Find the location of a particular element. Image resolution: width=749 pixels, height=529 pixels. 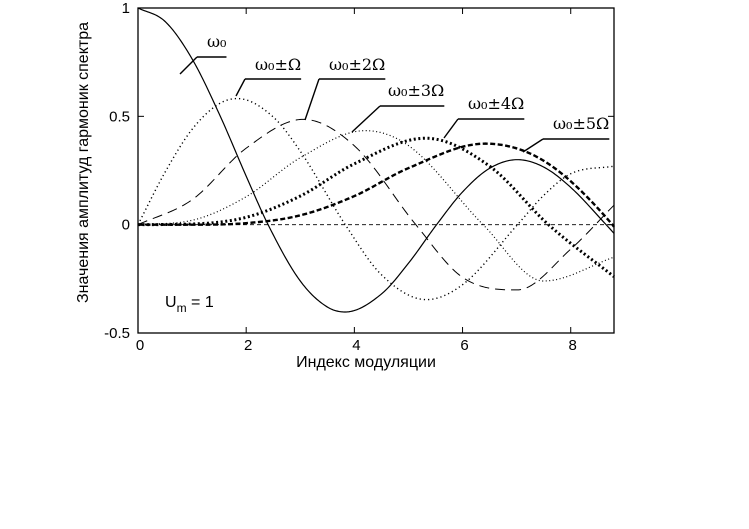

series-label-order-0: ω₀ is located at coordinates (216, 41).